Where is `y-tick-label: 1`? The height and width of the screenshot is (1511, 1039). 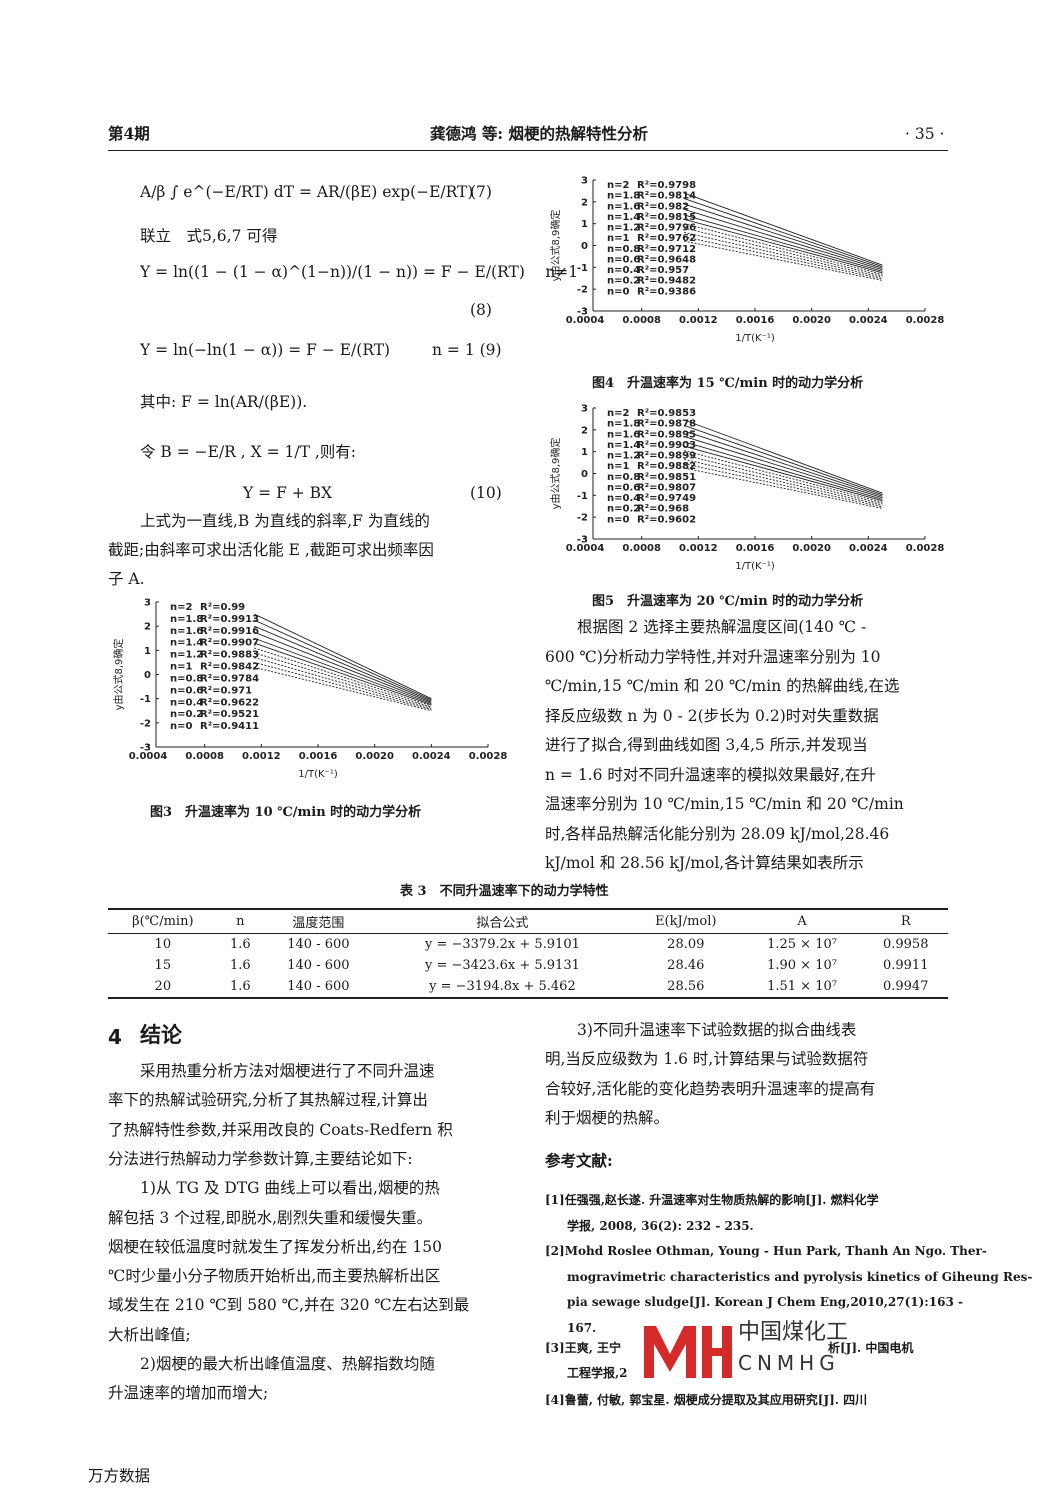
y-tick-label: 1 is located at coordinates (584, 224).